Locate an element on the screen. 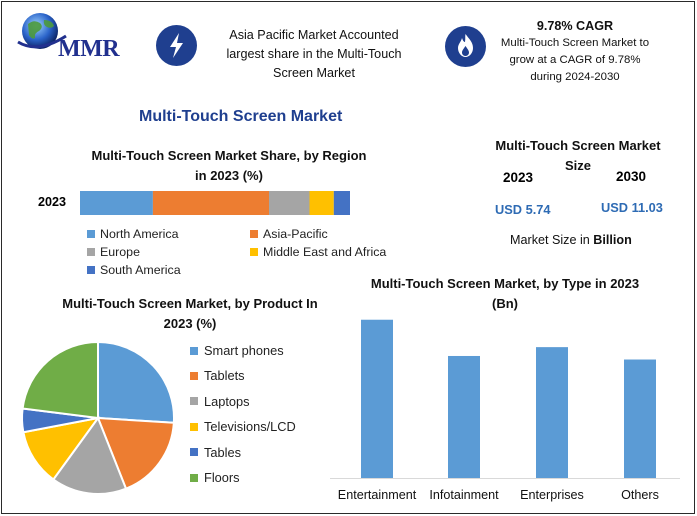  legend-item-europe: Europe is located at coordinates (113, 252).